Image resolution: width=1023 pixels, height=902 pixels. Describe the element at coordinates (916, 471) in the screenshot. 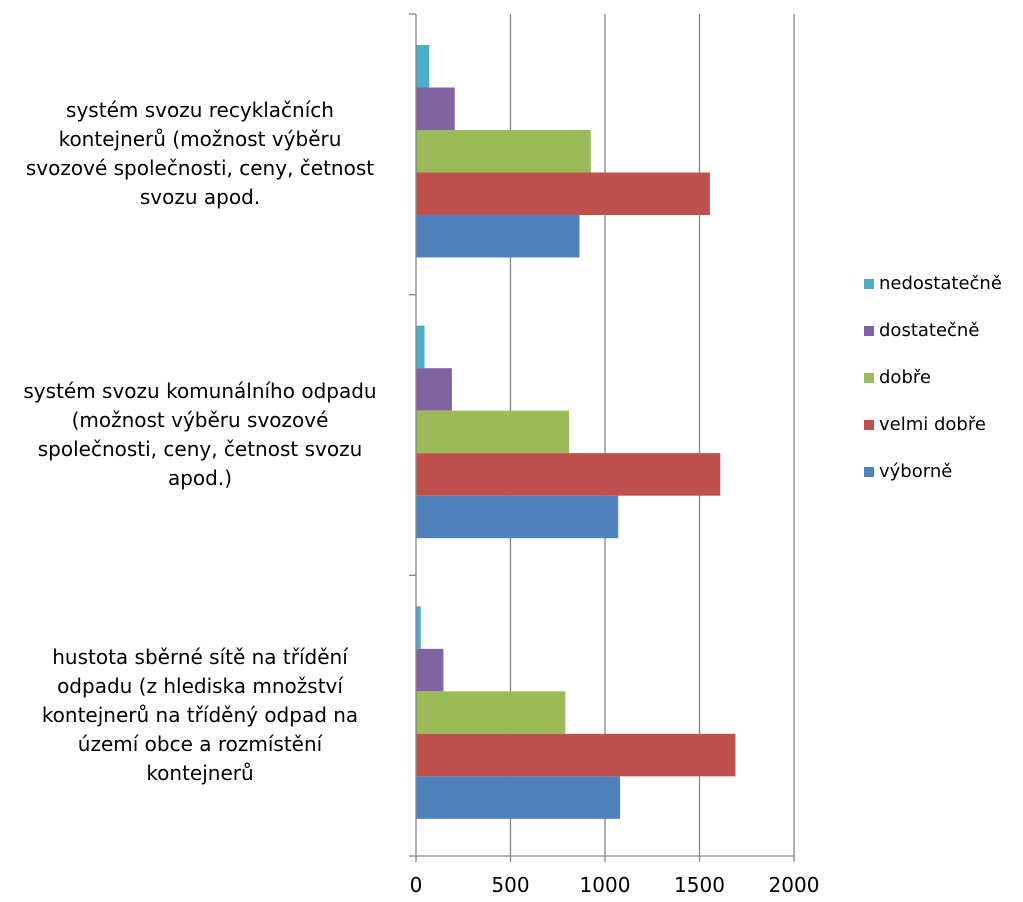

I see `legend-label: výborně` at that location.